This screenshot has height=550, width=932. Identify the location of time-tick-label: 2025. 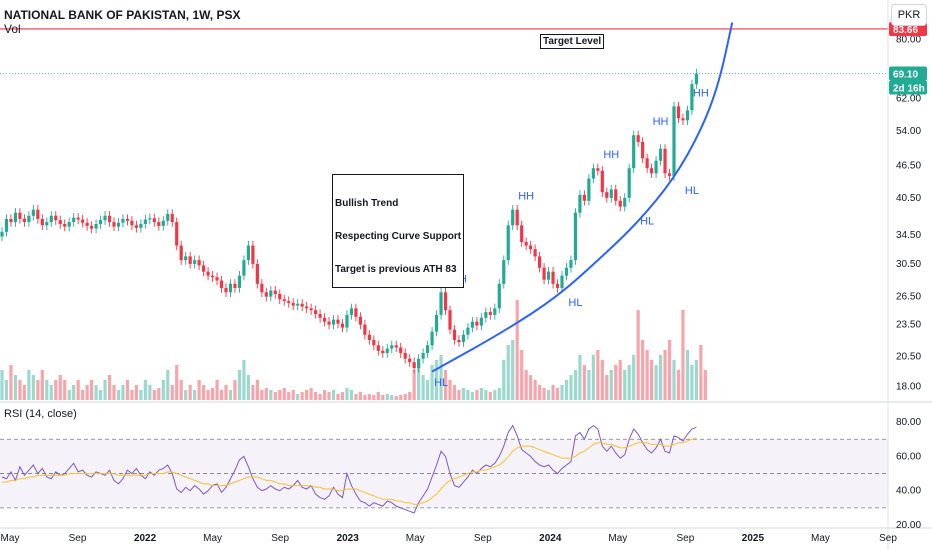
(753, 538).